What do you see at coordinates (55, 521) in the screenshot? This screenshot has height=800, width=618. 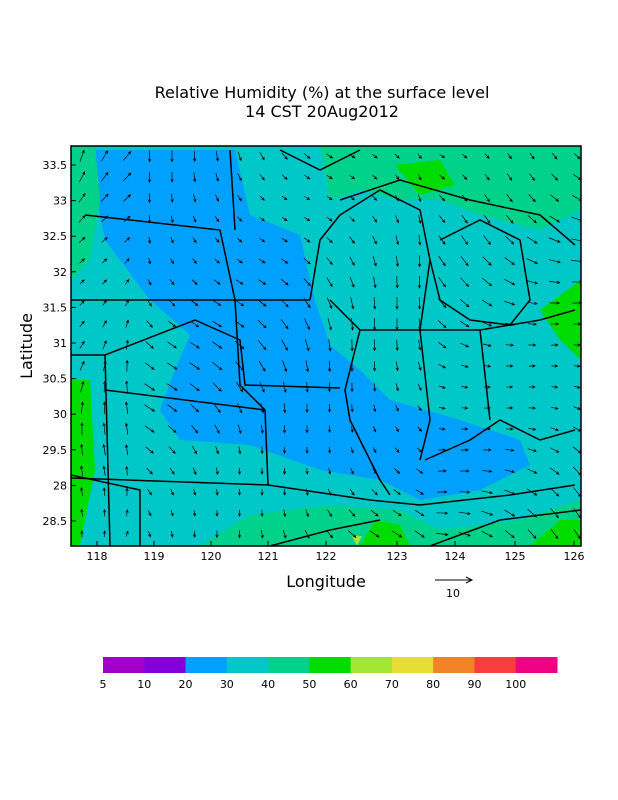 I see `y-tick-label: 28.5` at bounding box center [55, 521].